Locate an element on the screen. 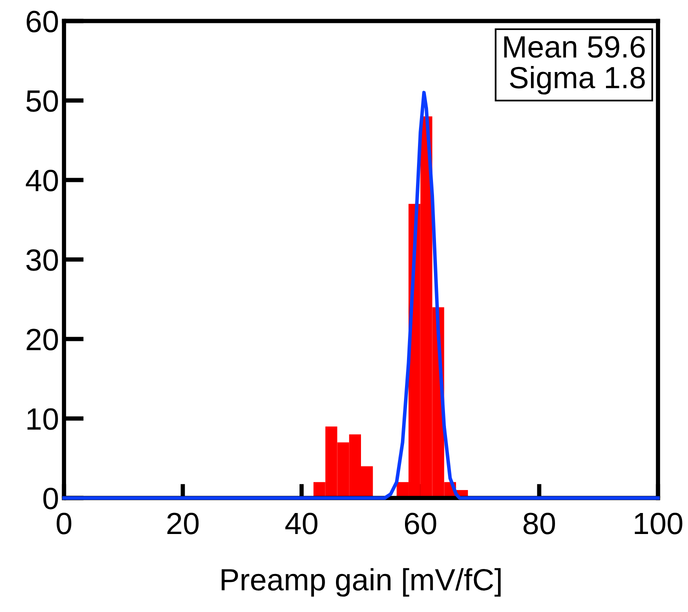 This screenshot has height=612, width=688. x-axis-title: Preamp gain [mV/fC] is located at coordinates (361, 582).